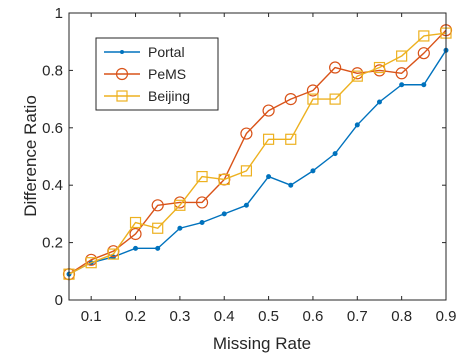  I want to click on legend-item-pems: PeMS, so click(145, 74).